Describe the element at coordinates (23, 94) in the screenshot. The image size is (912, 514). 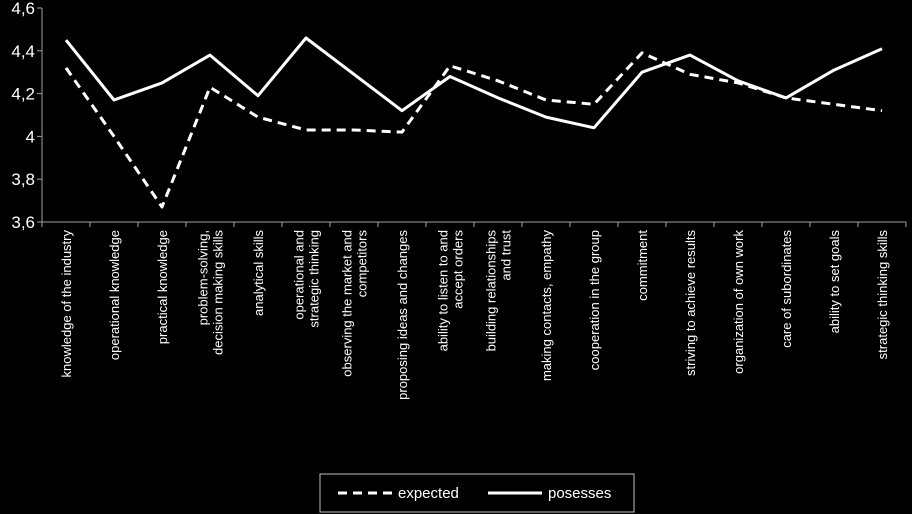
I see `y-tick-label: 4,2` at that location.